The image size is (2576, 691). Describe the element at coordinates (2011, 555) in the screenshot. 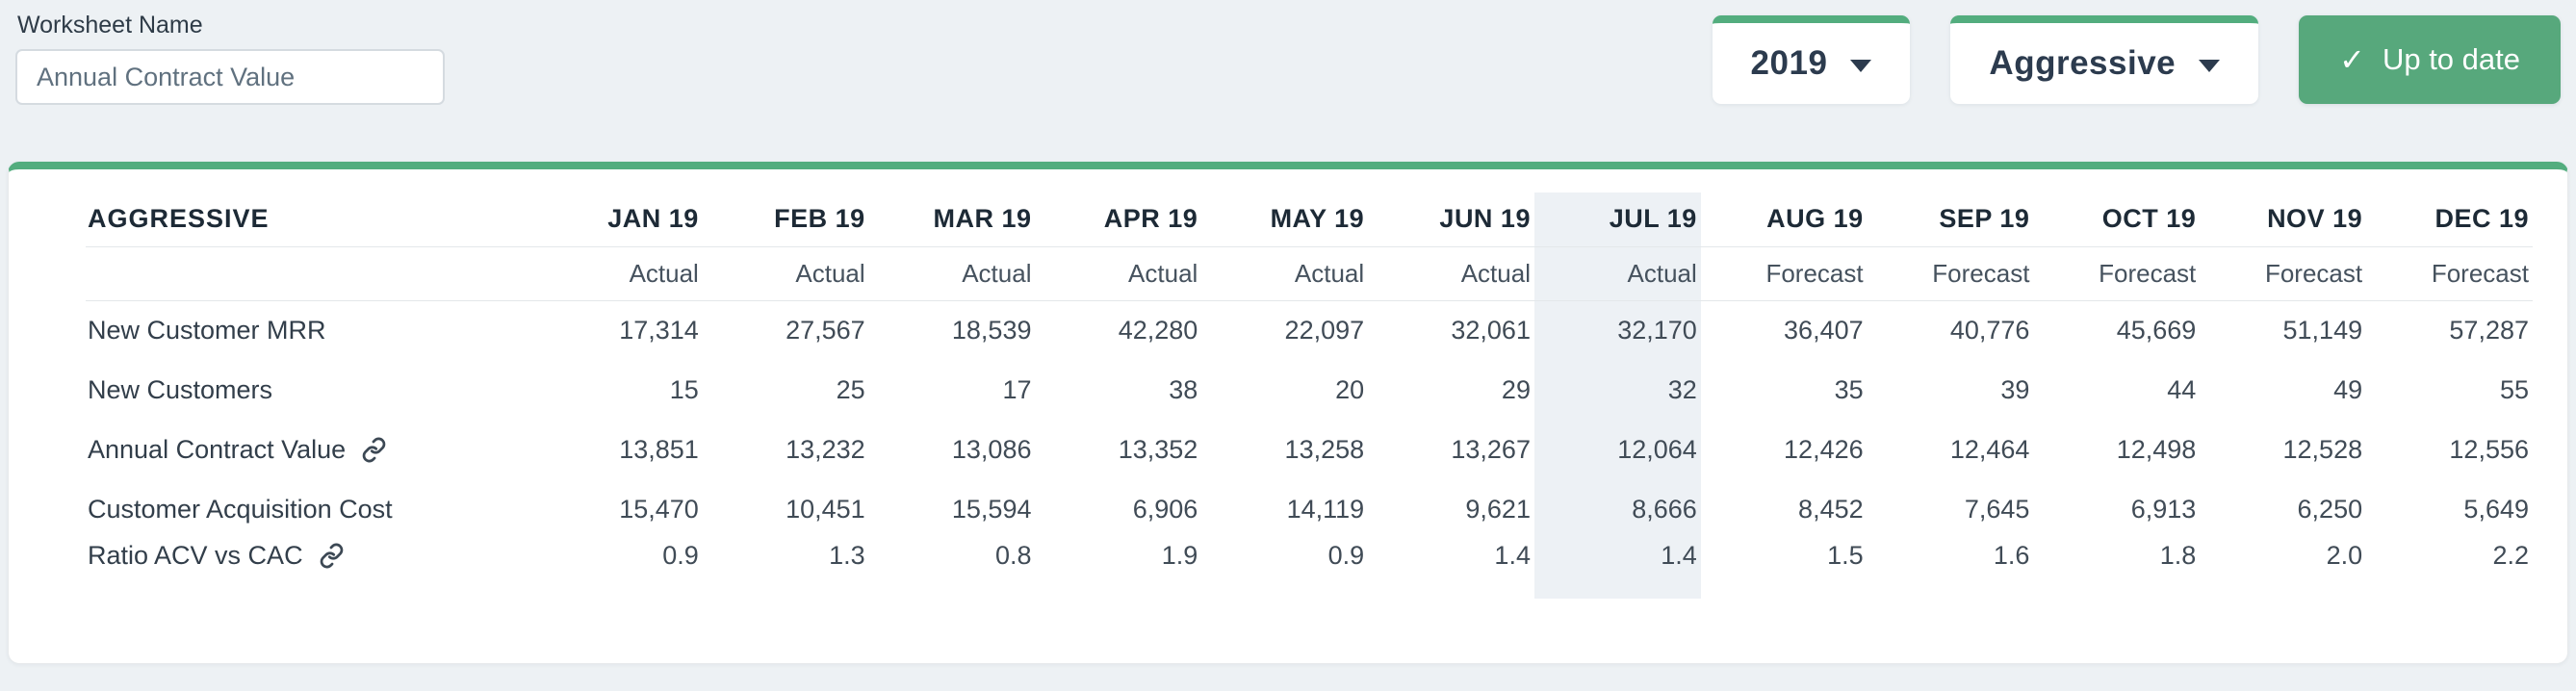

I see `cell: 1.6` at that location.